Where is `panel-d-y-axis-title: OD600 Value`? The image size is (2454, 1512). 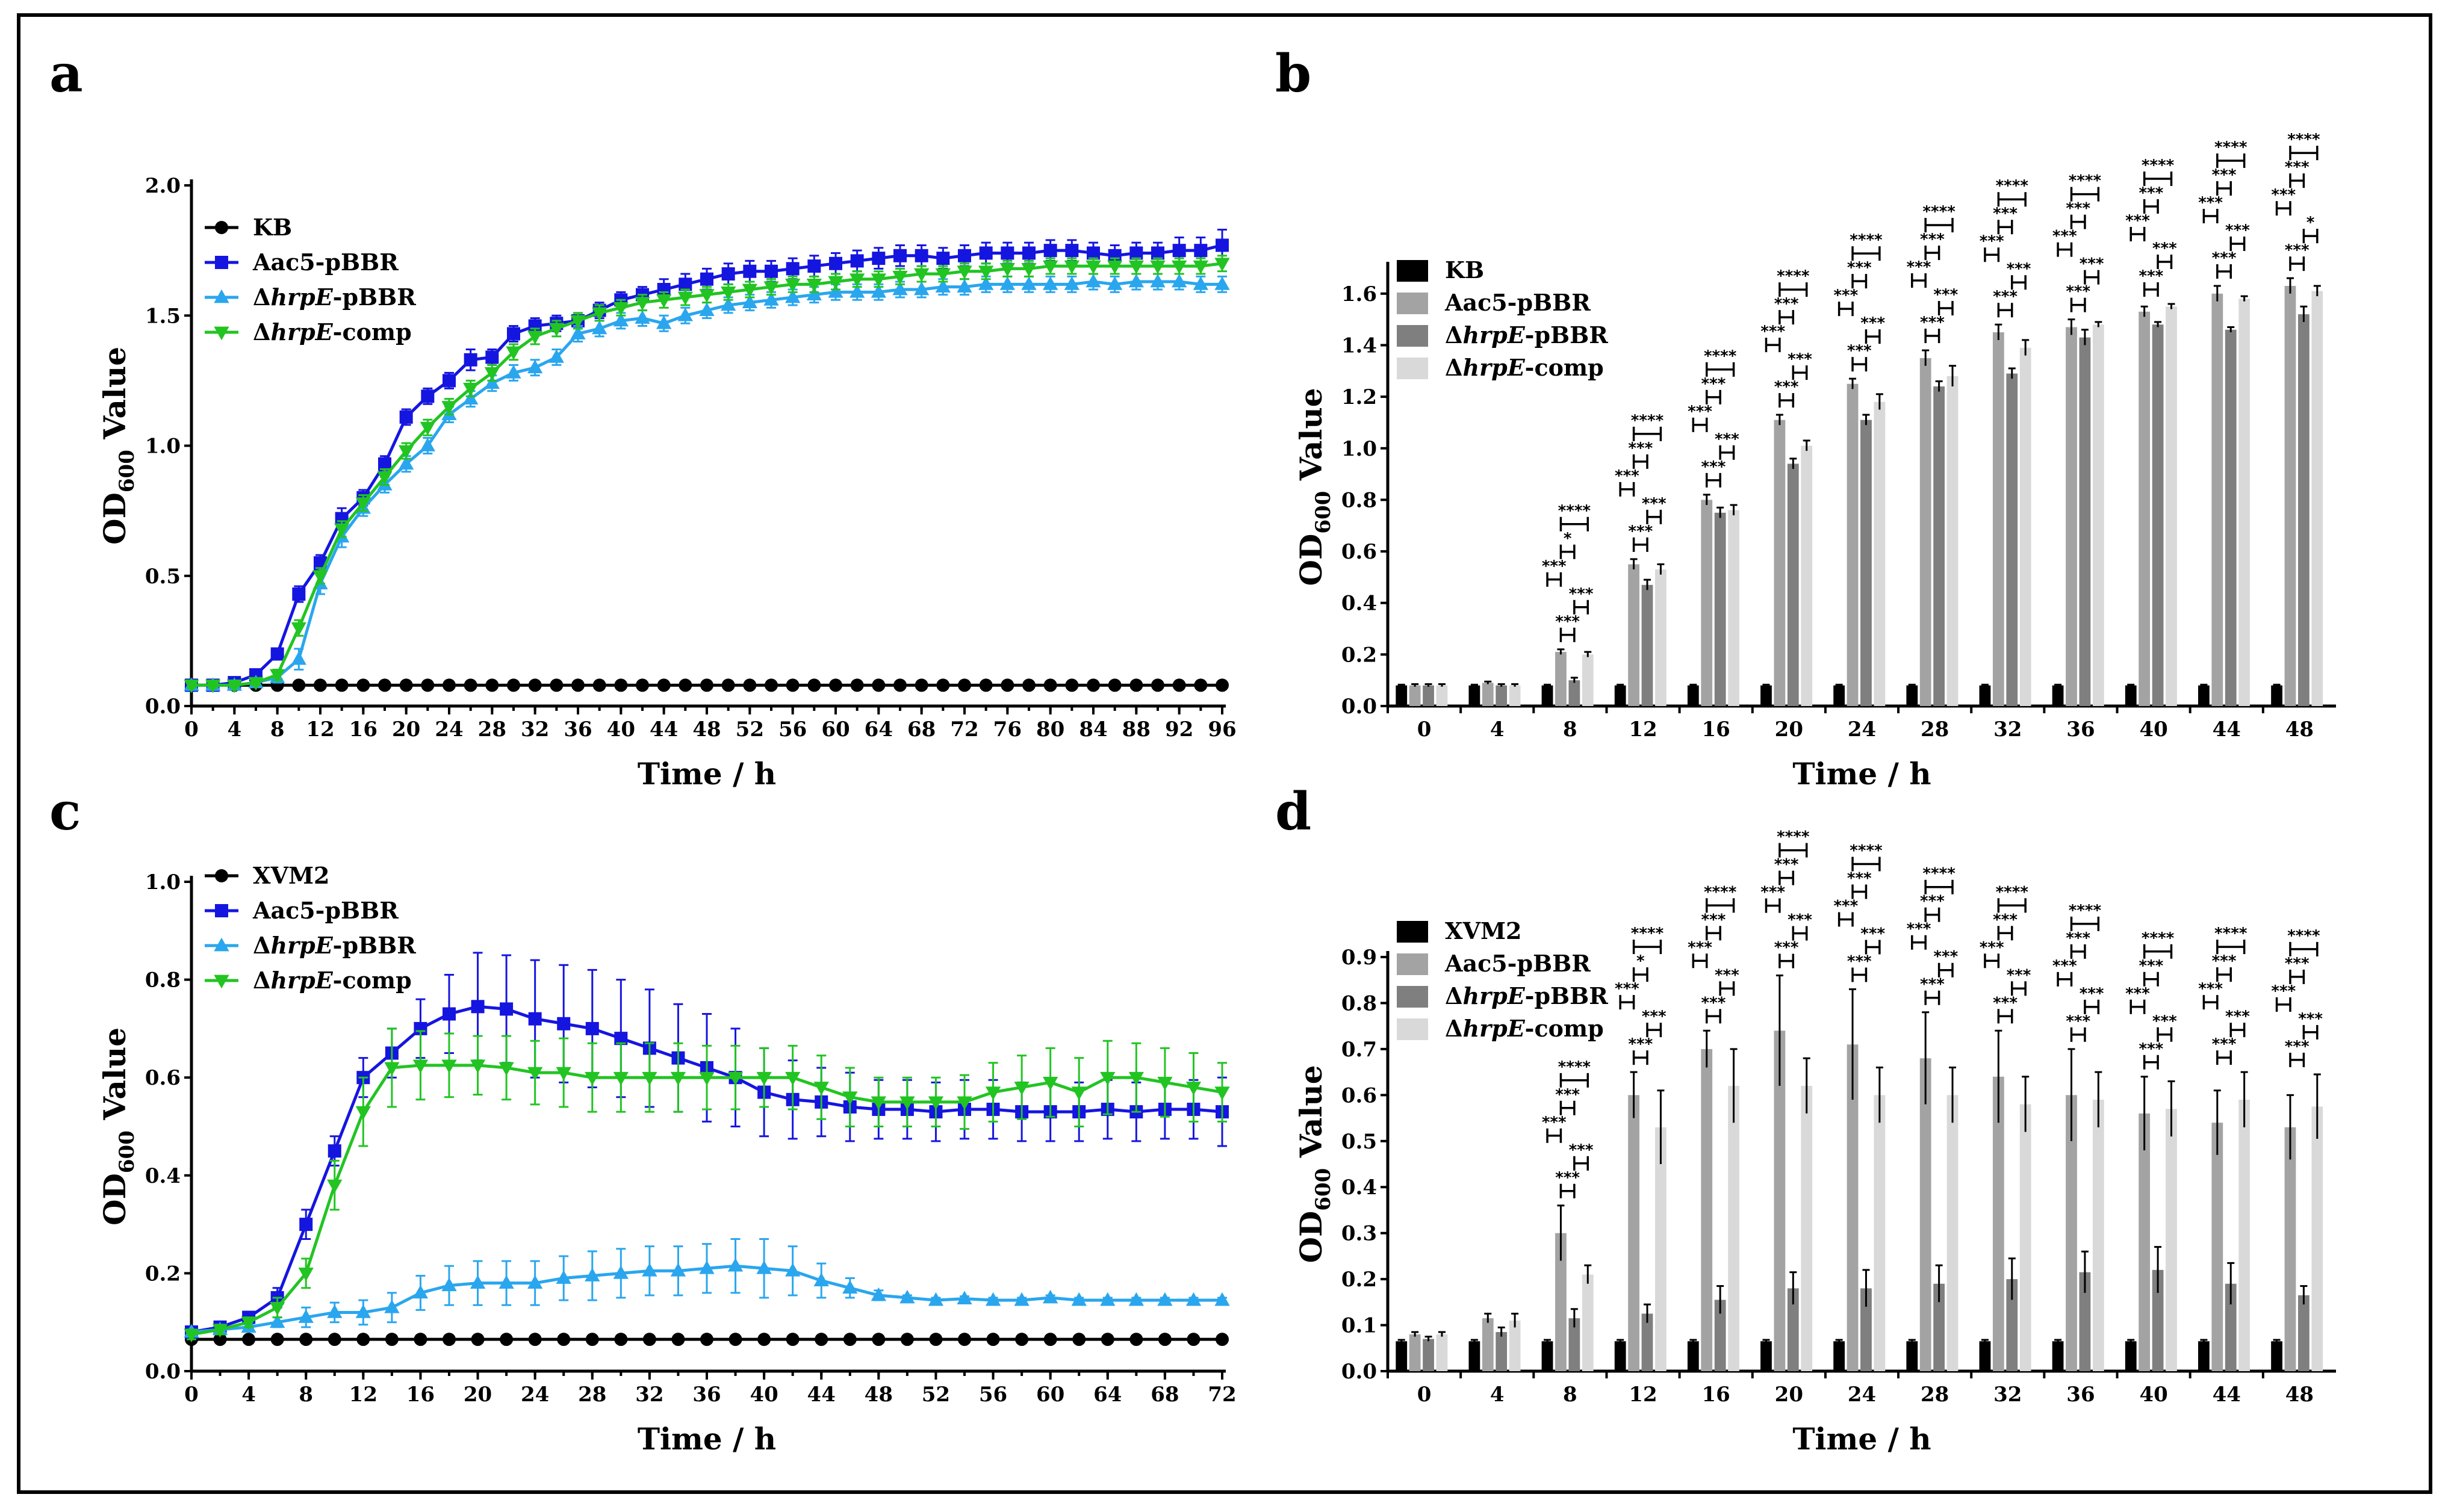 panel-d-y-axis-title: OD600 Value is located at coordinates (1314, 1164).